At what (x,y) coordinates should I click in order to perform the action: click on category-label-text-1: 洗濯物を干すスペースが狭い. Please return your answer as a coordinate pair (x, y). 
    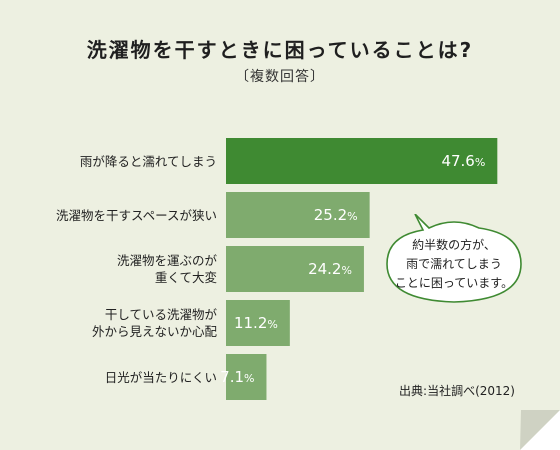
    Looking at the image, I should click on (136, 215).